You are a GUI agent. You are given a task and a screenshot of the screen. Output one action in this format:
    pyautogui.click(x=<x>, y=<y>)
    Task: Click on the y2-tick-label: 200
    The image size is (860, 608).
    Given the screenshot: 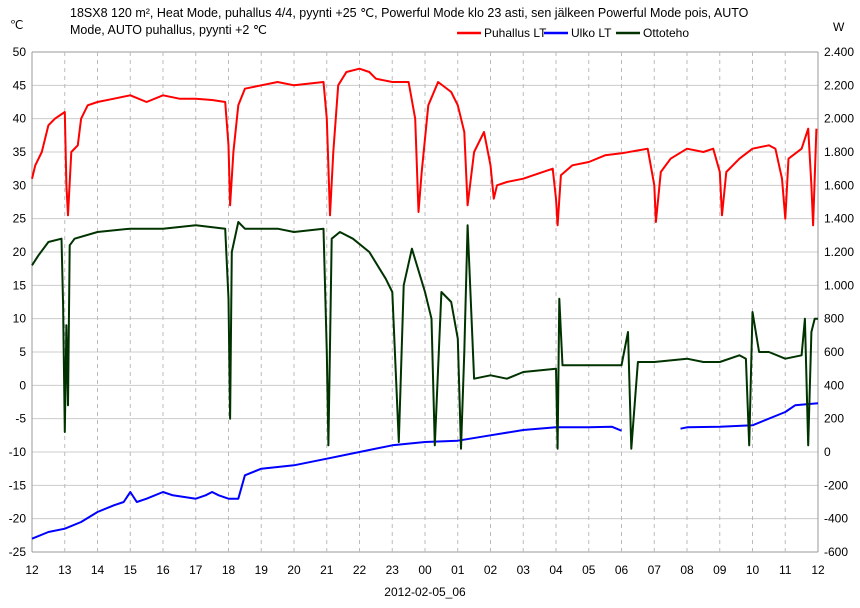 What is the action you would take?
    pyautogui.click(x=834, y=419)
    